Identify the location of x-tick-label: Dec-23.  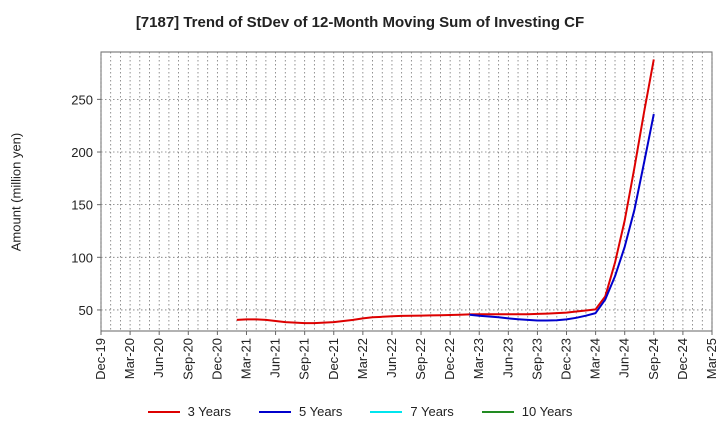
(566, 359).